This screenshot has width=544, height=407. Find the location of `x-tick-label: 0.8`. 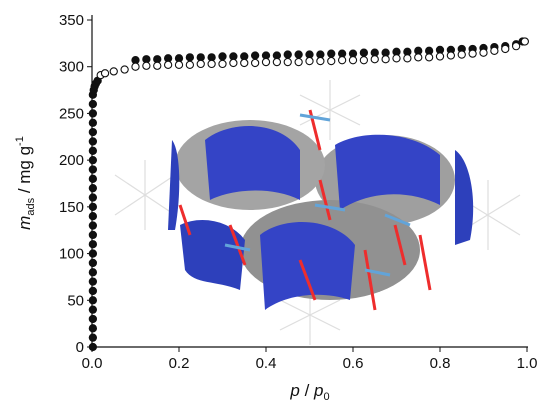

x-tick-label: 0.8 is located at coordinates (440, 363).